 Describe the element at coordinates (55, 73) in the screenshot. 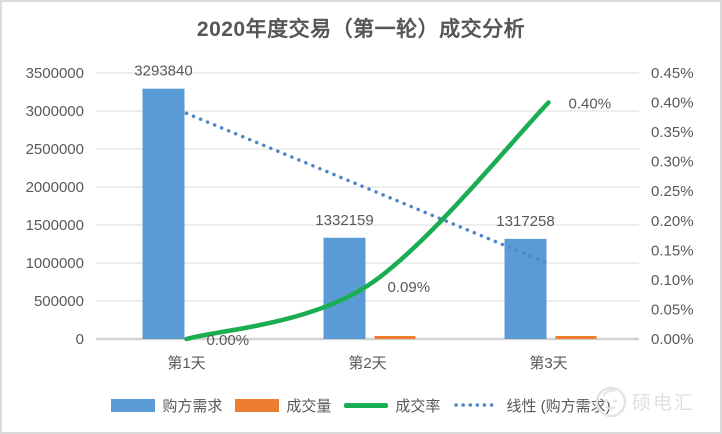

I see `left-axis-tick-label: 3500000` at that location.